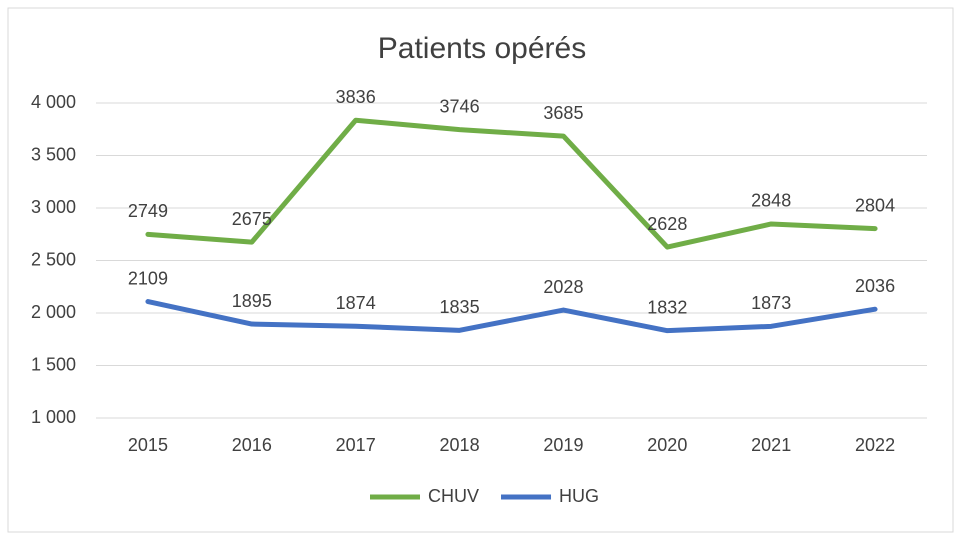 The image size is (955, 534). What do you see at coordinates (667, 224) in the screenshot?
I see `data-label: 2628` at bounding box center [667, 224].